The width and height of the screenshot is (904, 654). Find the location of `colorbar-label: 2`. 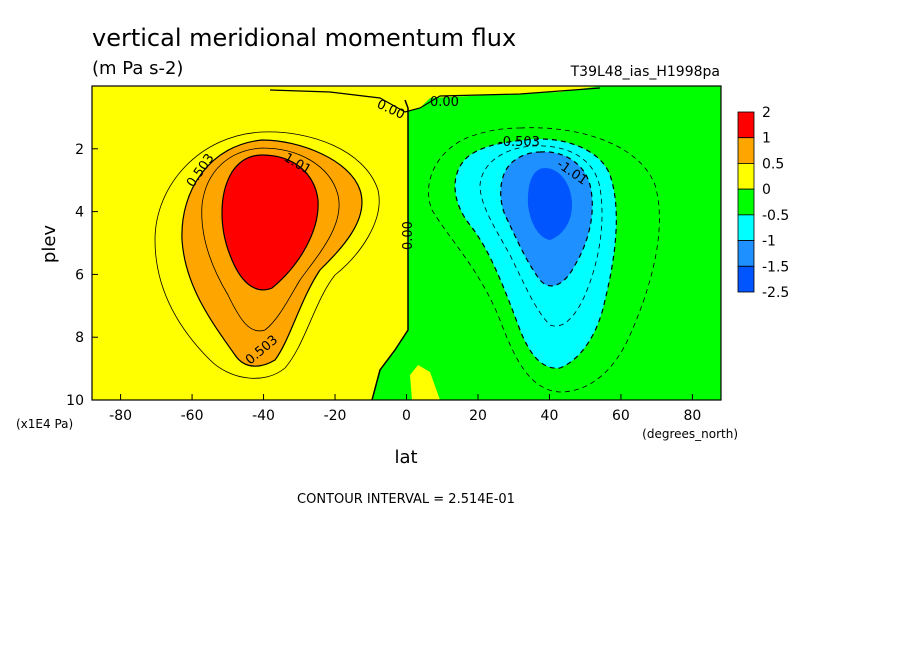

colorbar-label: 2 is located at coordinates (766, 113).